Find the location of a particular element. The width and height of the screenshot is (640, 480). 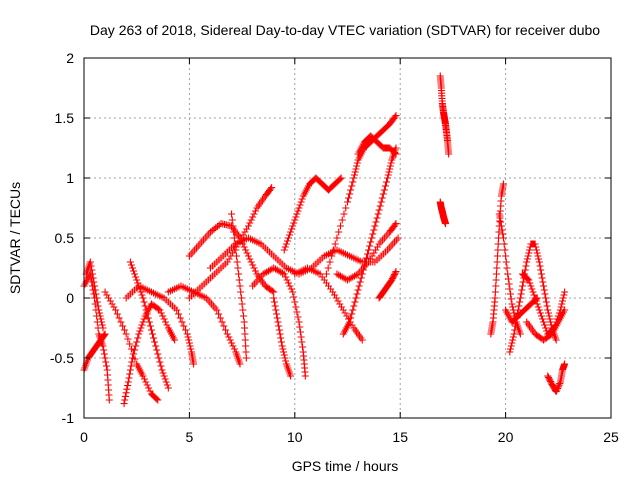

series-sat-b is located at coordinates (94, 352).